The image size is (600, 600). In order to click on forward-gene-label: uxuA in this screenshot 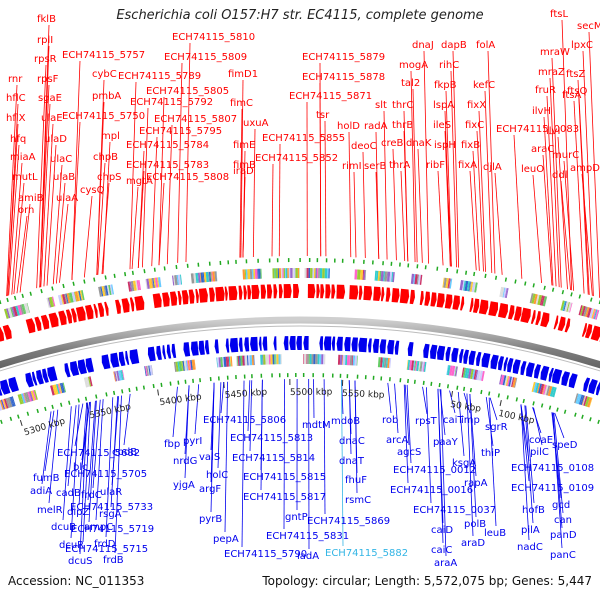, I will do `click(256, 123)`.